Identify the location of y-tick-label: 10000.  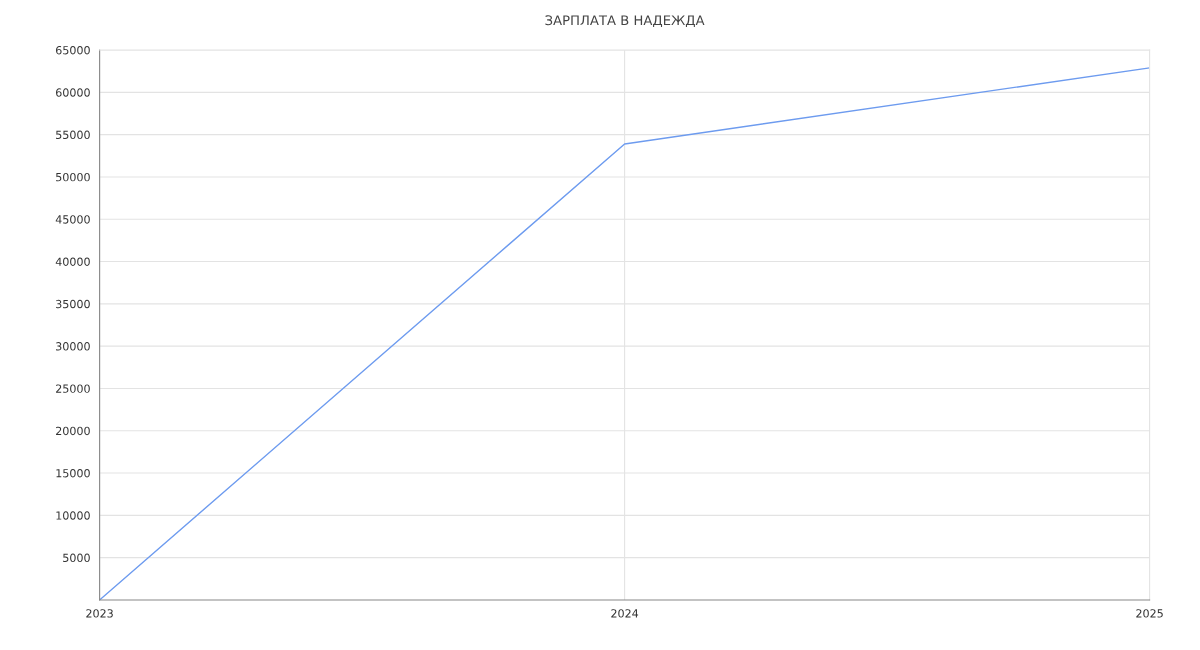
(73, 515).